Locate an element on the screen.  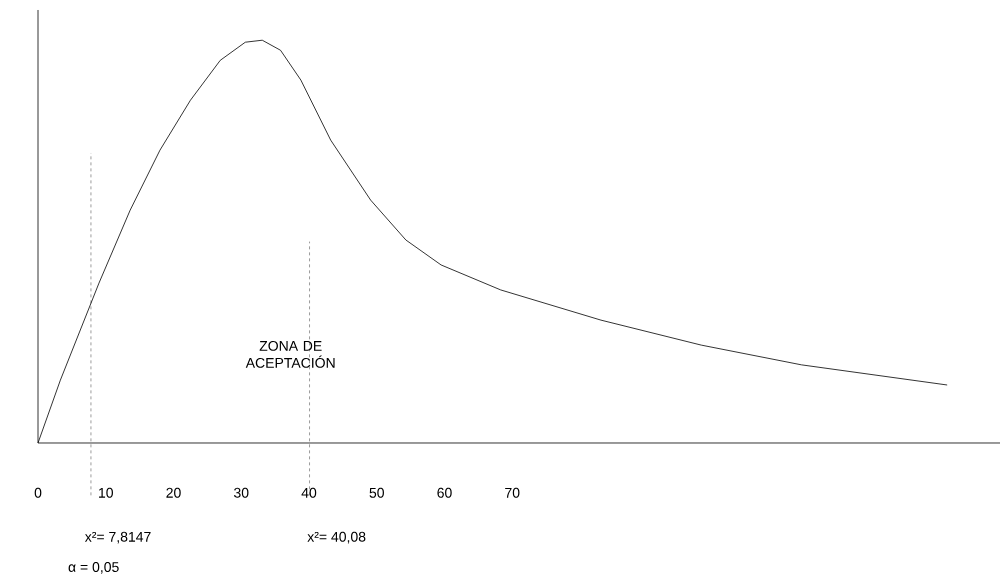
x-tick-label: 60 is located at coordinates (444, 492).